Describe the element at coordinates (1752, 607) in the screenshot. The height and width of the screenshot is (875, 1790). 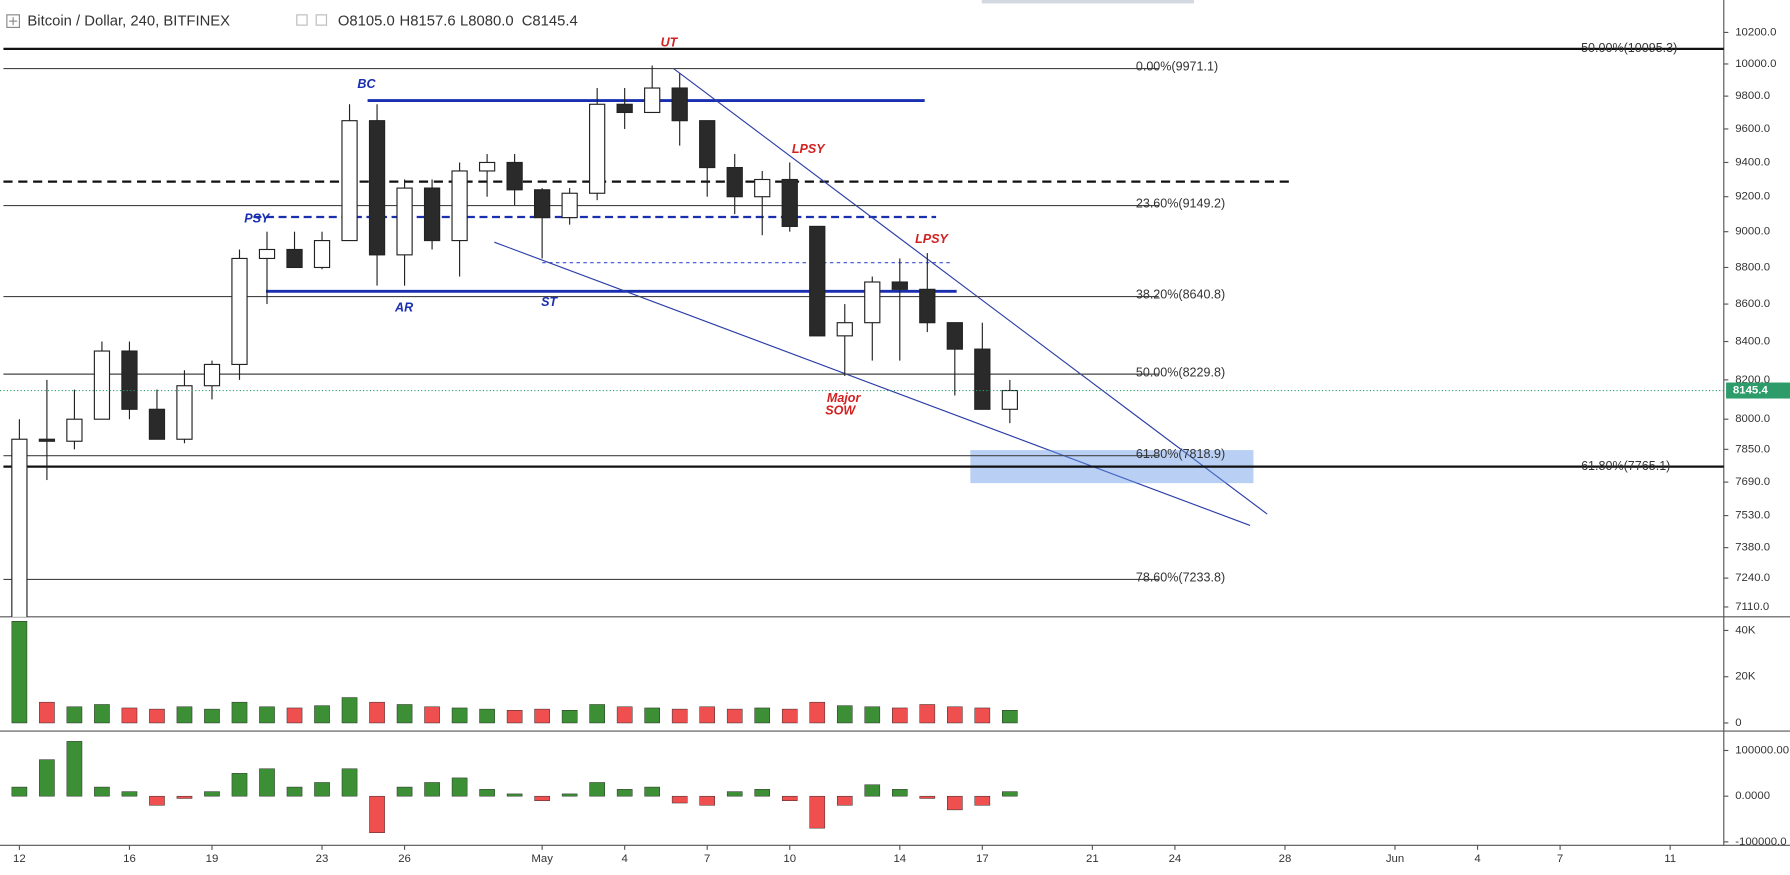
I see `y-tick-label: 7110.0` at that location.